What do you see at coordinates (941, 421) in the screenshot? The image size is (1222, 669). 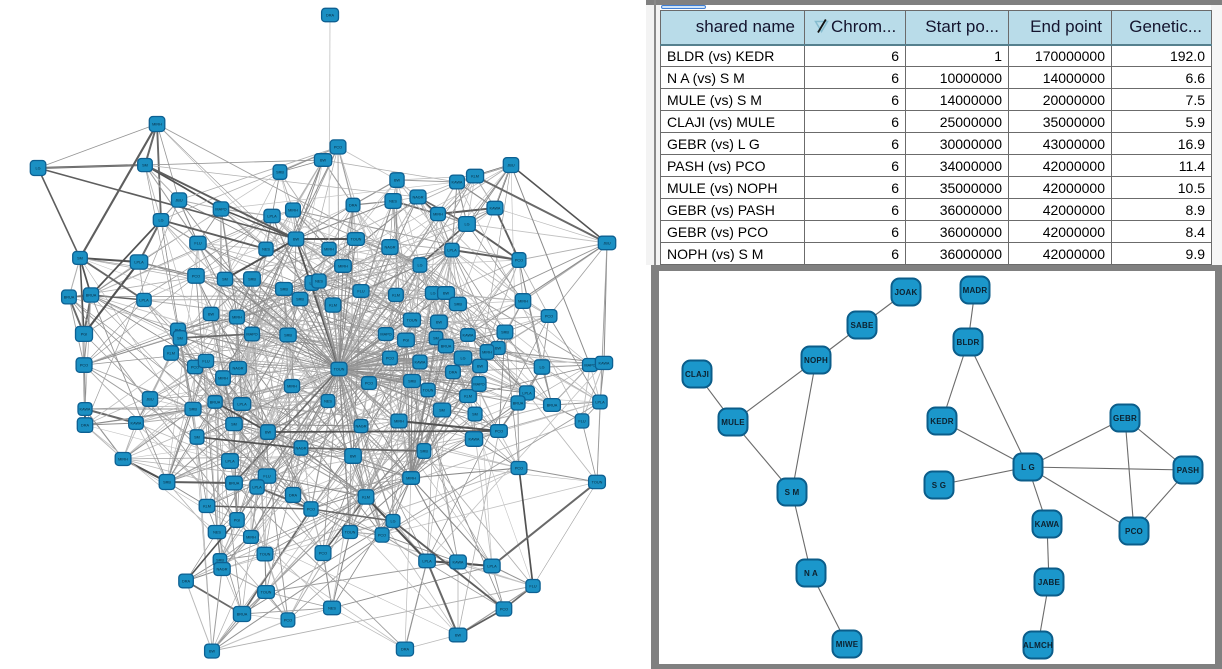 I see `svg-text: KEDR` at bounding box center [941, 421].